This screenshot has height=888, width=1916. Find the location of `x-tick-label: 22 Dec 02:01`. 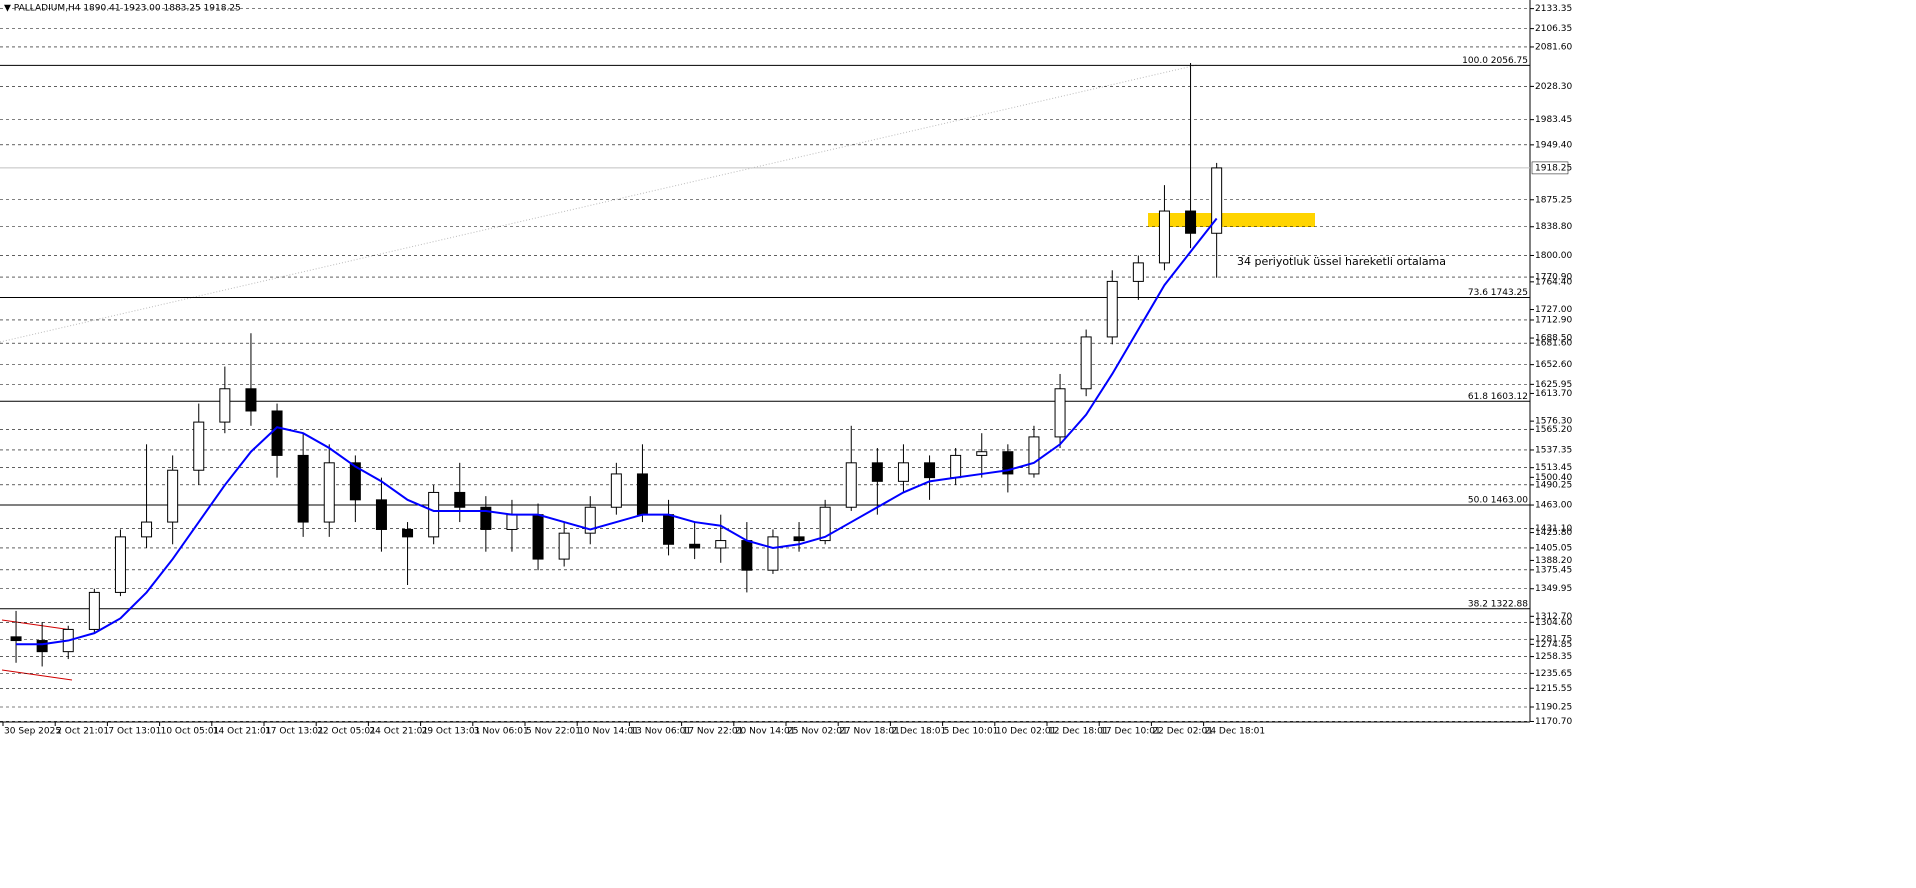

x-tick-label: 22 Dec 02:01 is located at coordinates (1182, 732).